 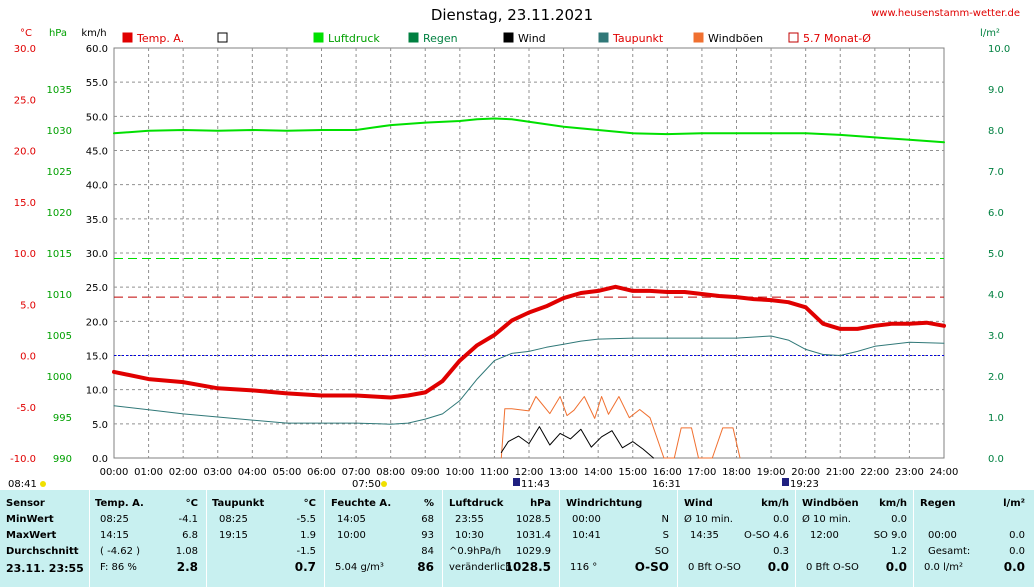 I want to click on temp-max: 6.8, so click(x=190, y=535).